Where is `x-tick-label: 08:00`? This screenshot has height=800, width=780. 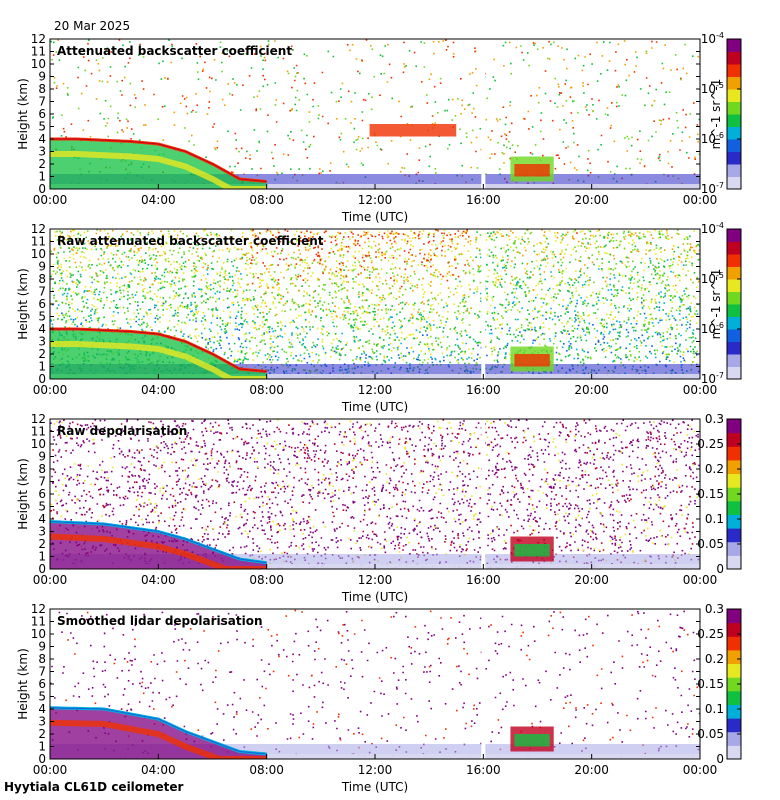 x-tick-label: 08:00 is located at coordinates (266, 390).